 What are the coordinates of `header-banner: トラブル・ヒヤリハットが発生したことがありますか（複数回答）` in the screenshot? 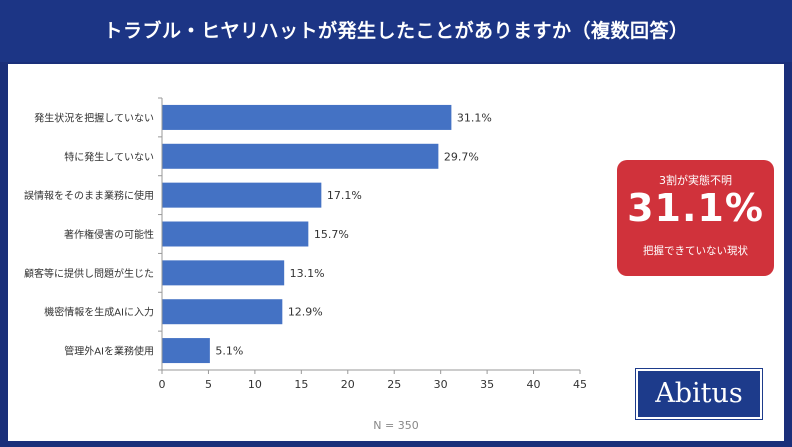 It's located at (396, 31).